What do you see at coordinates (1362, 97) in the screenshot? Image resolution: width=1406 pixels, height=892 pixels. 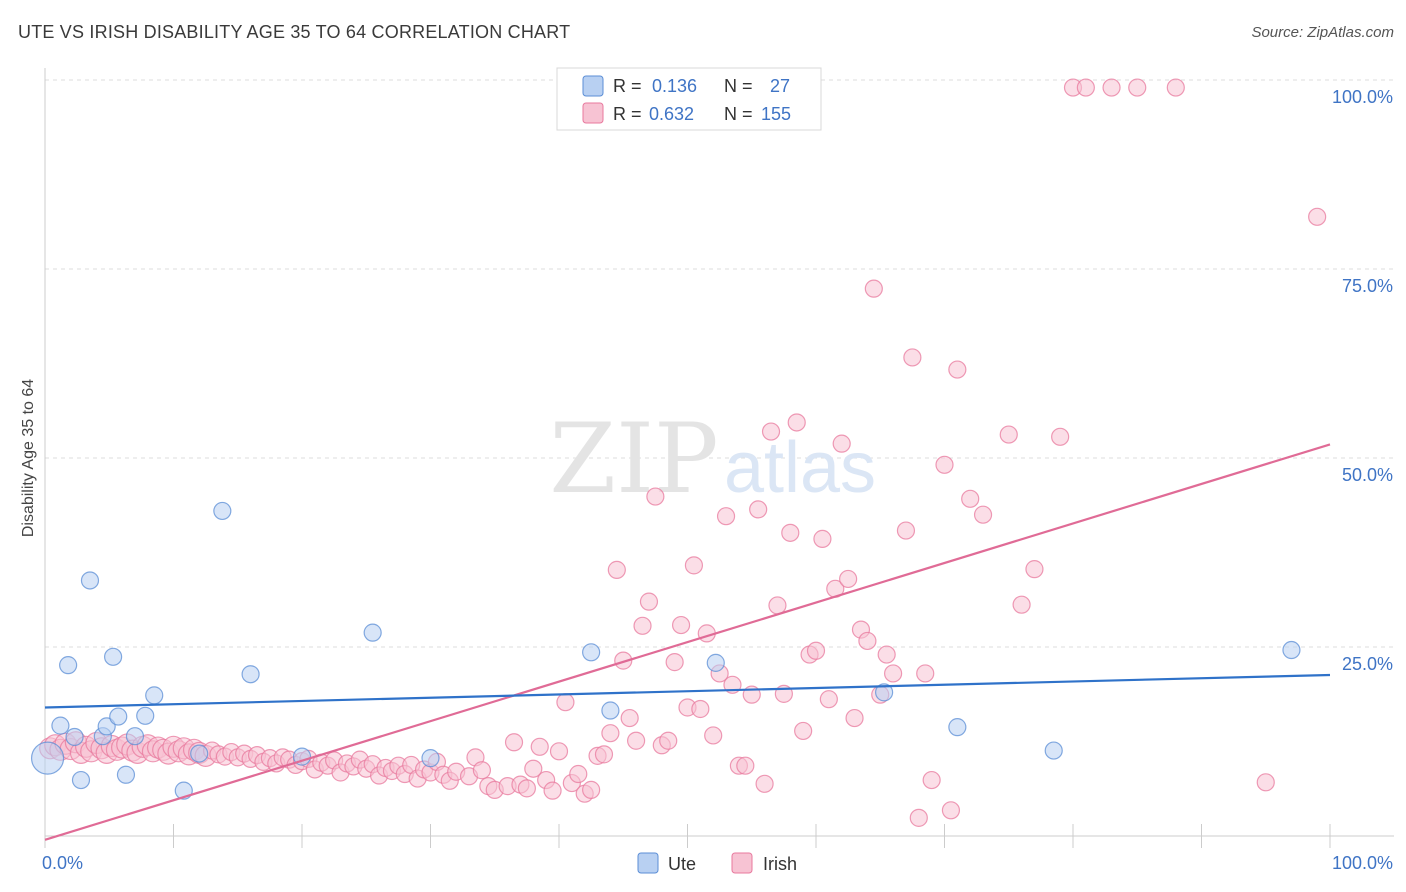 I see `y-tick-label-3: 100.0%` at bounding box center [1362, 97].